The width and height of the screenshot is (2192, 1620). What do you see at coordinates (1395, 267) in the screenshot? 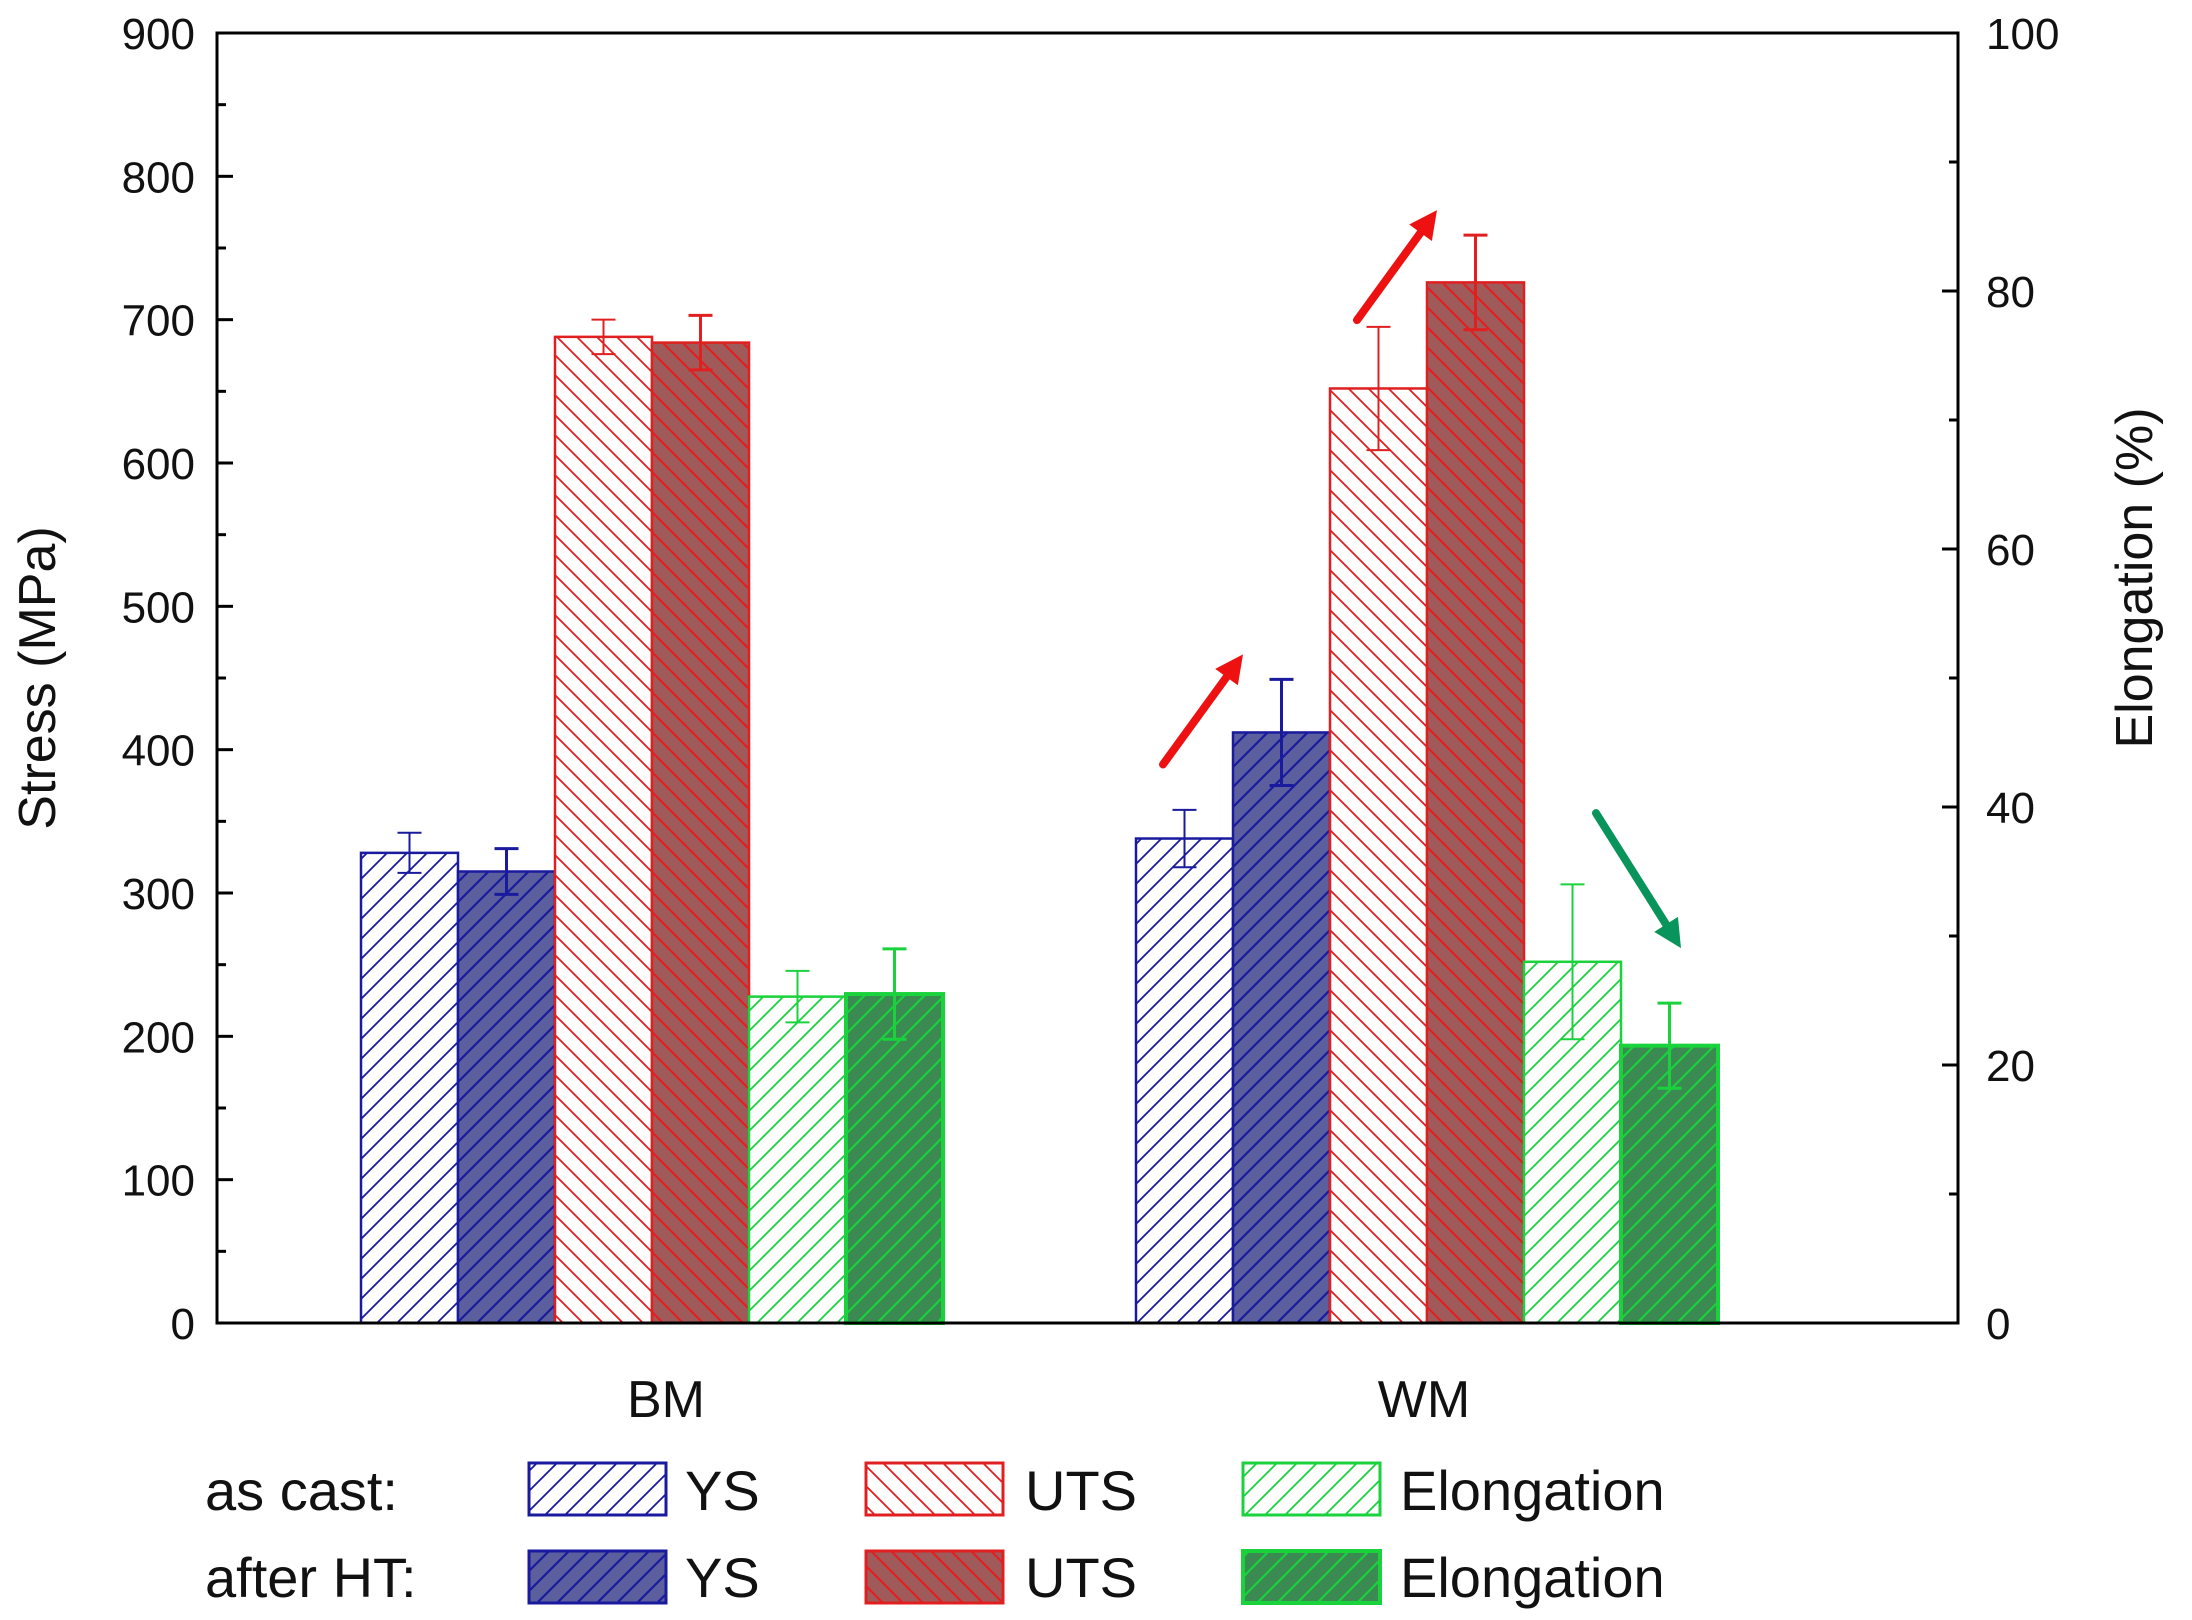
I see `trend-arrow-up-uts-ht` at bounding box center [1395, 267].